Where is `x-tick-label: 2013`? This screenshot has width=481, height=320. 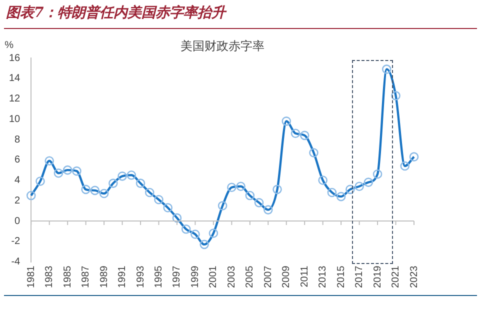
x-tick-label: 2013 is located at coordinates (323, 276).